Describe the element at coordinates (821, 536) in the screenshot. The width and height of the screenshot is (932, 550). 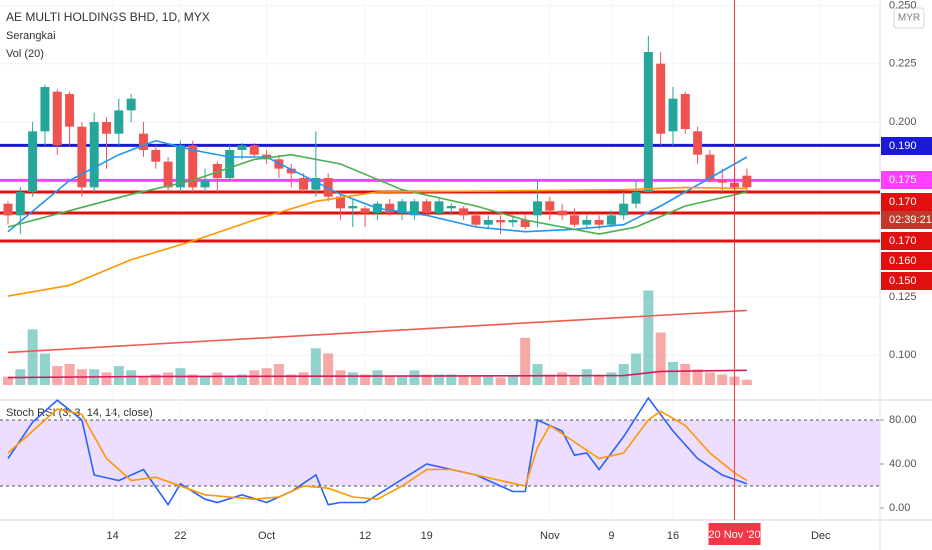
I see `x-tick-label: Dec` at that location.